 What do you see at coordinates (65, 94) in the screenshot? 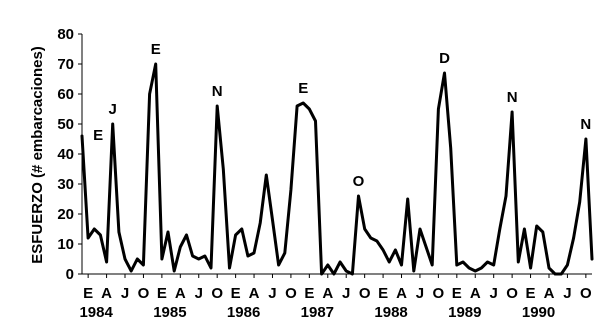
I see `y-tick-label: 60` at bounding box center [65, 94].